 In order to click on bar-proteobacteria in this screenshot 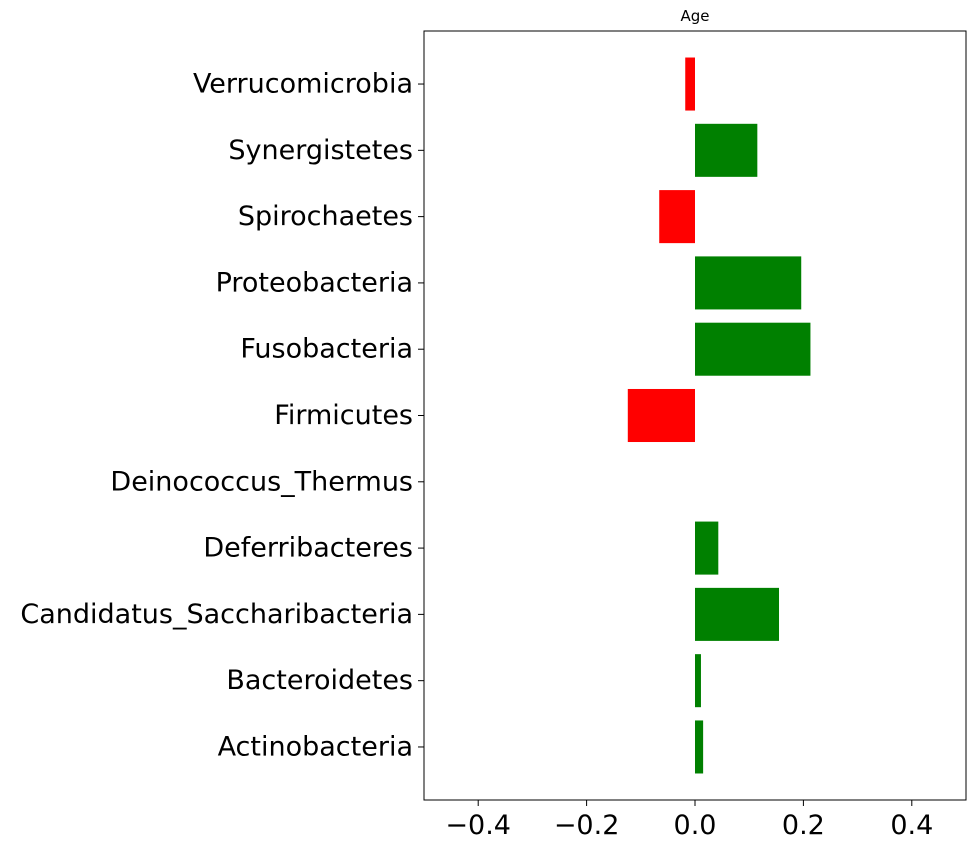, I will do `click(748, 283)`.